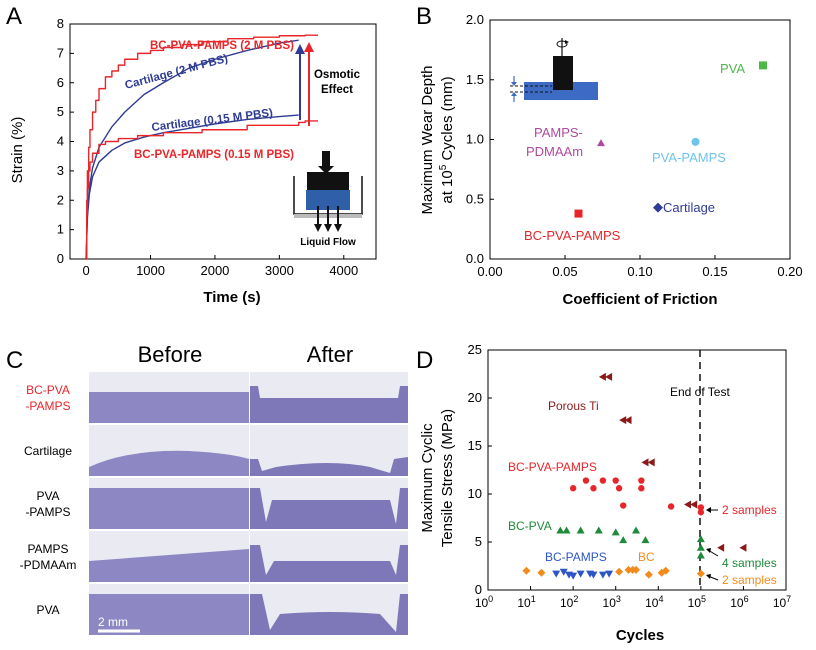 This screenshot has height=650, width=816. I want to click on d-xtick-label: 10³, so click(612, 602).